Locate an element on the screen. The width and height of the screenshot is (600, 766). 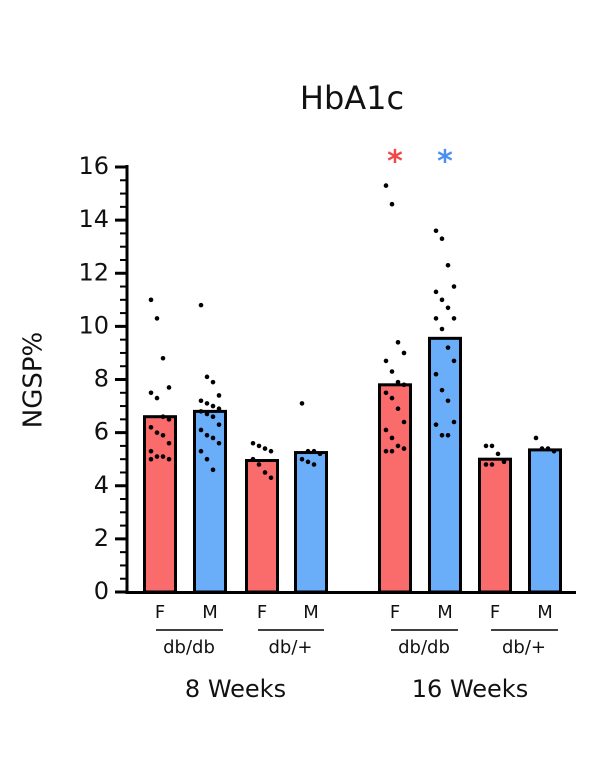
x-tick-label: F is located at coordinates (160, 612).